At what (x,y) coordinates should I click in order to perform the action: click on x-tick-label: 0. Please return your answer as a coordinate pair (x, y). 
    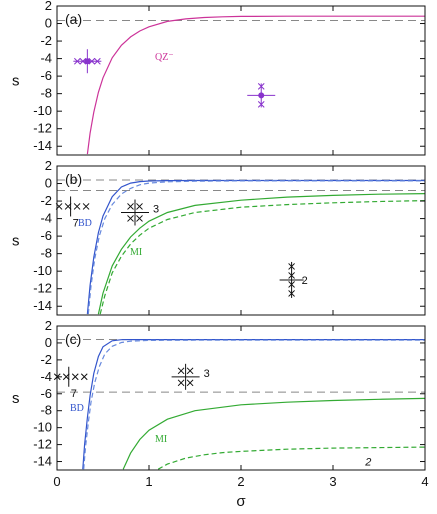
    Looking at the image, I should click on (56, 481).